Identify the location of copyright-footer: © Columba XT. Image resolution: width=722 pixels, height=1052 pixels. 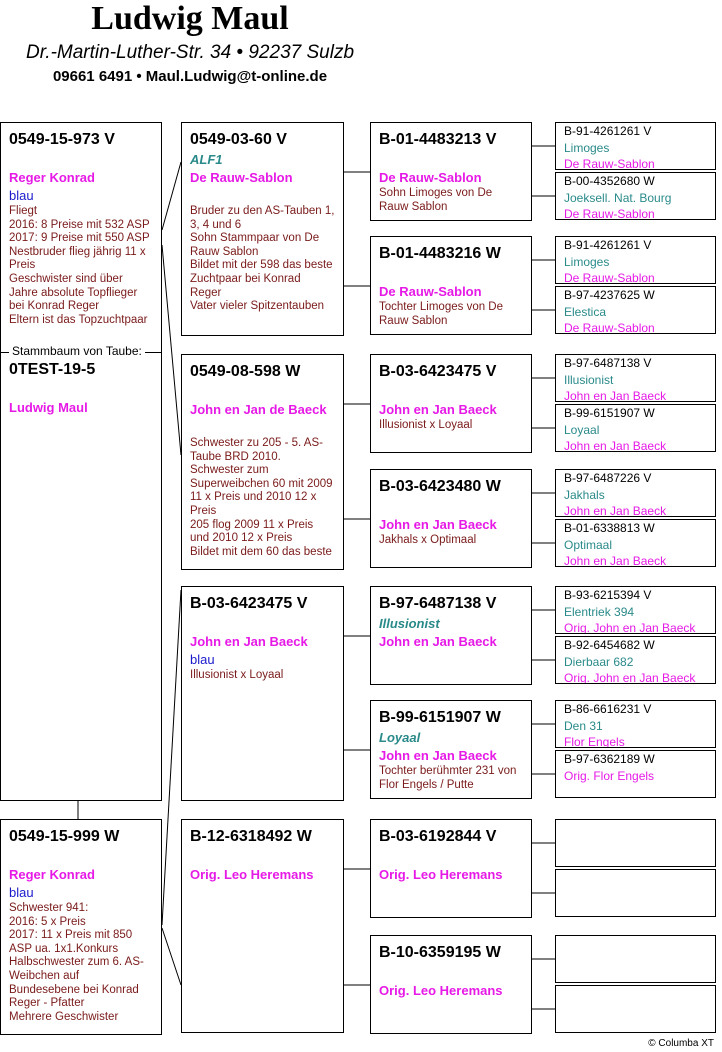
(681, 1043).